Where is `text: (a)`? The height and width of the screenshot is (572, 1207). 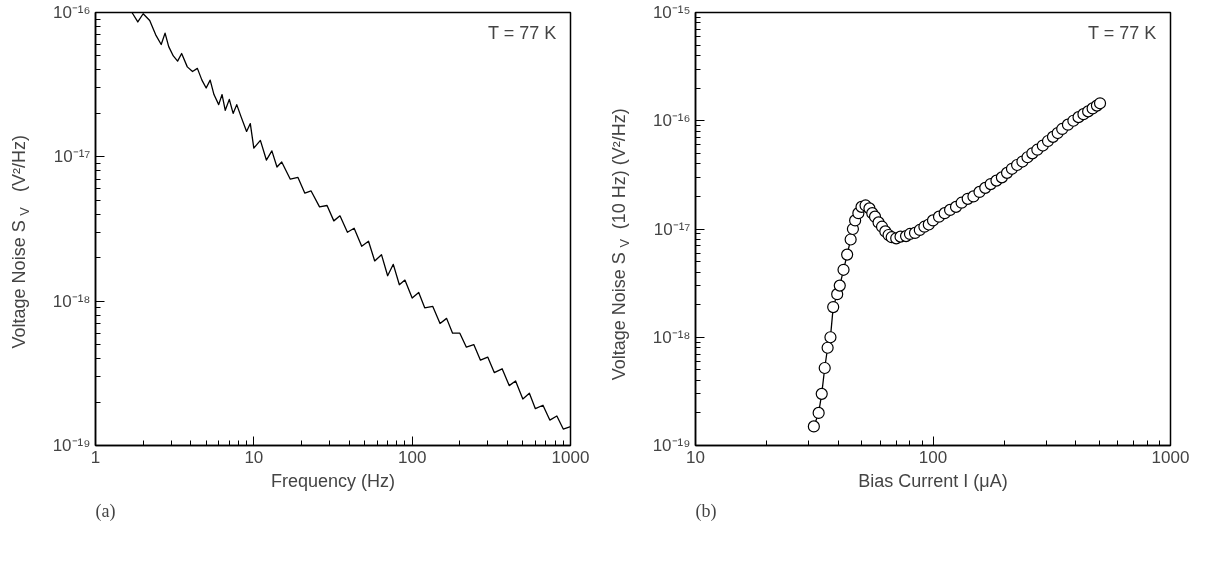
text: (a) is located at coordinates (105, 511).